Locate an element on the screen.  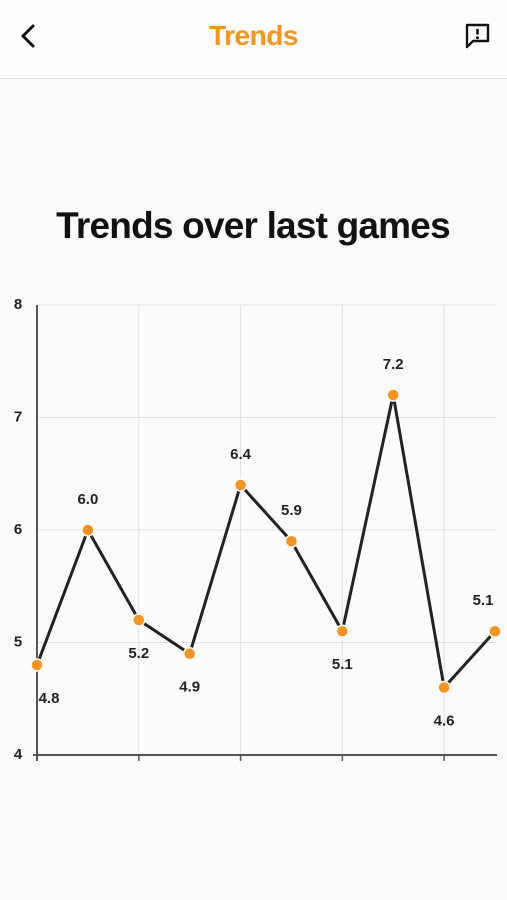
data-label: 4.8 is located at coordinates (49, 698).